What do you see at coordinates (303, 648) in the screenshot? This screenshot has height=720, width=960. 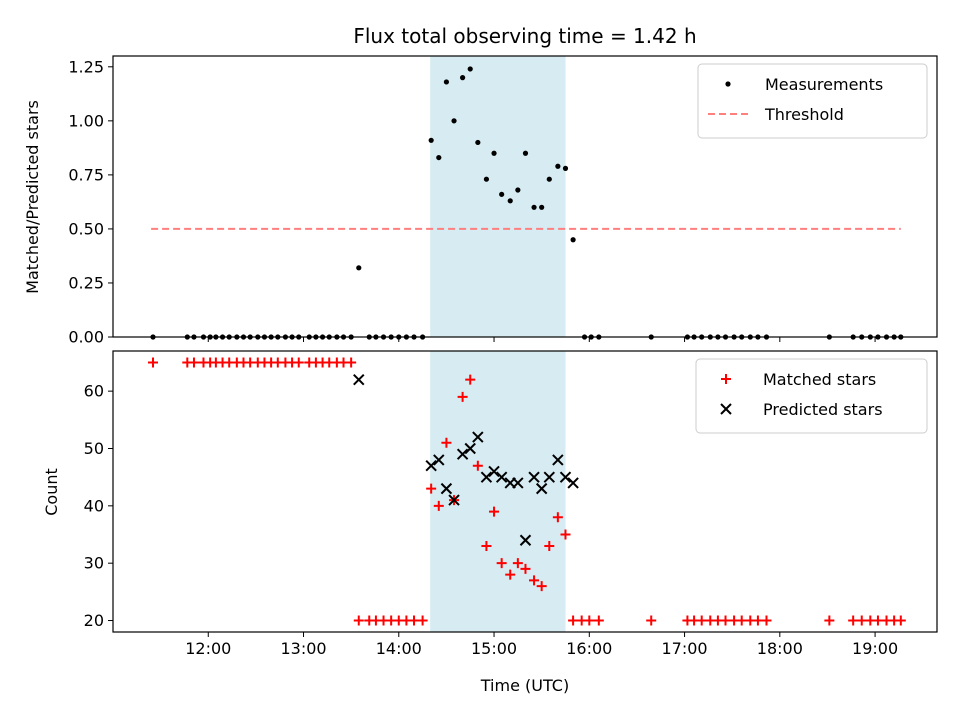 I see `x-tick-label: 13:00` at bounding box center [303, 648].